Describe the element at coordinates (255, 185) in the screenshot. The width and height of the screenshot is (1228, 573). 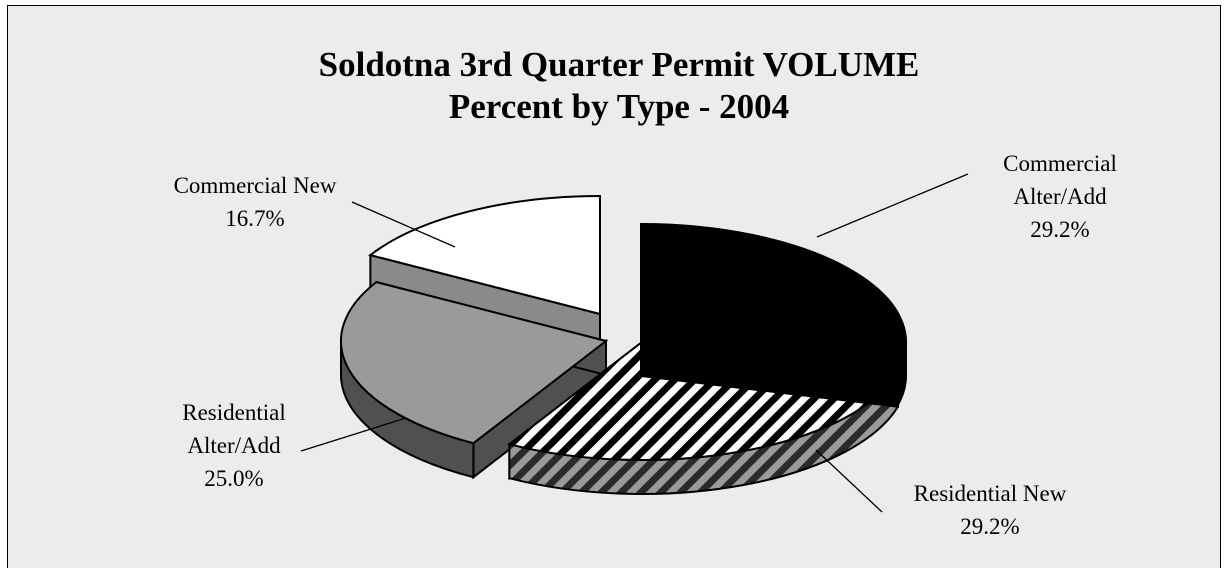
I see `slice-category-label: Commercial New` at that location.